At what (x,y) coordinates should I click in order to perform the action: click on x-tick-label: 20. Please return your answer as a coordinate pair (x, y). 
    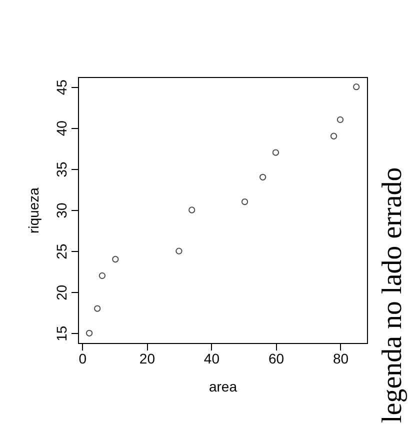
    Looking at the image, I should click on (147, 358).